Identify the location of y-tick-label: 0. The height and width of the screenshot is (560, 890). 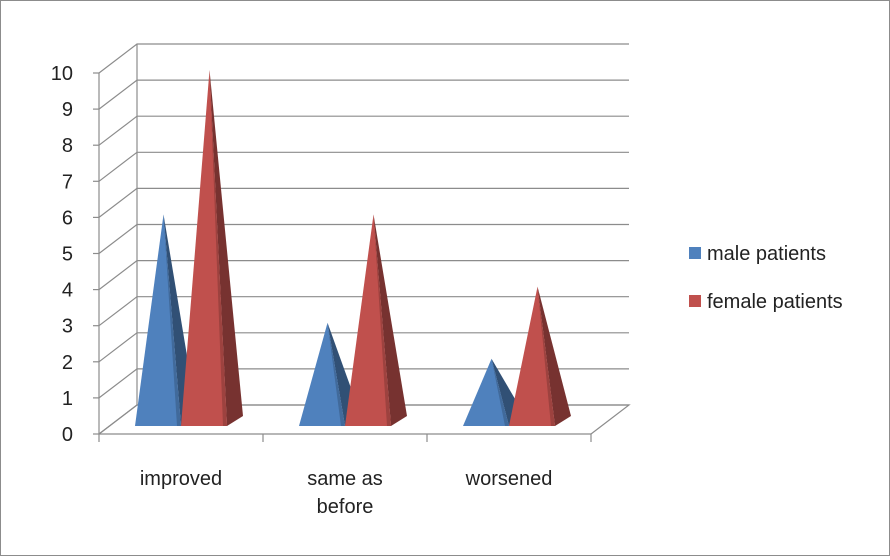
(67, 435).